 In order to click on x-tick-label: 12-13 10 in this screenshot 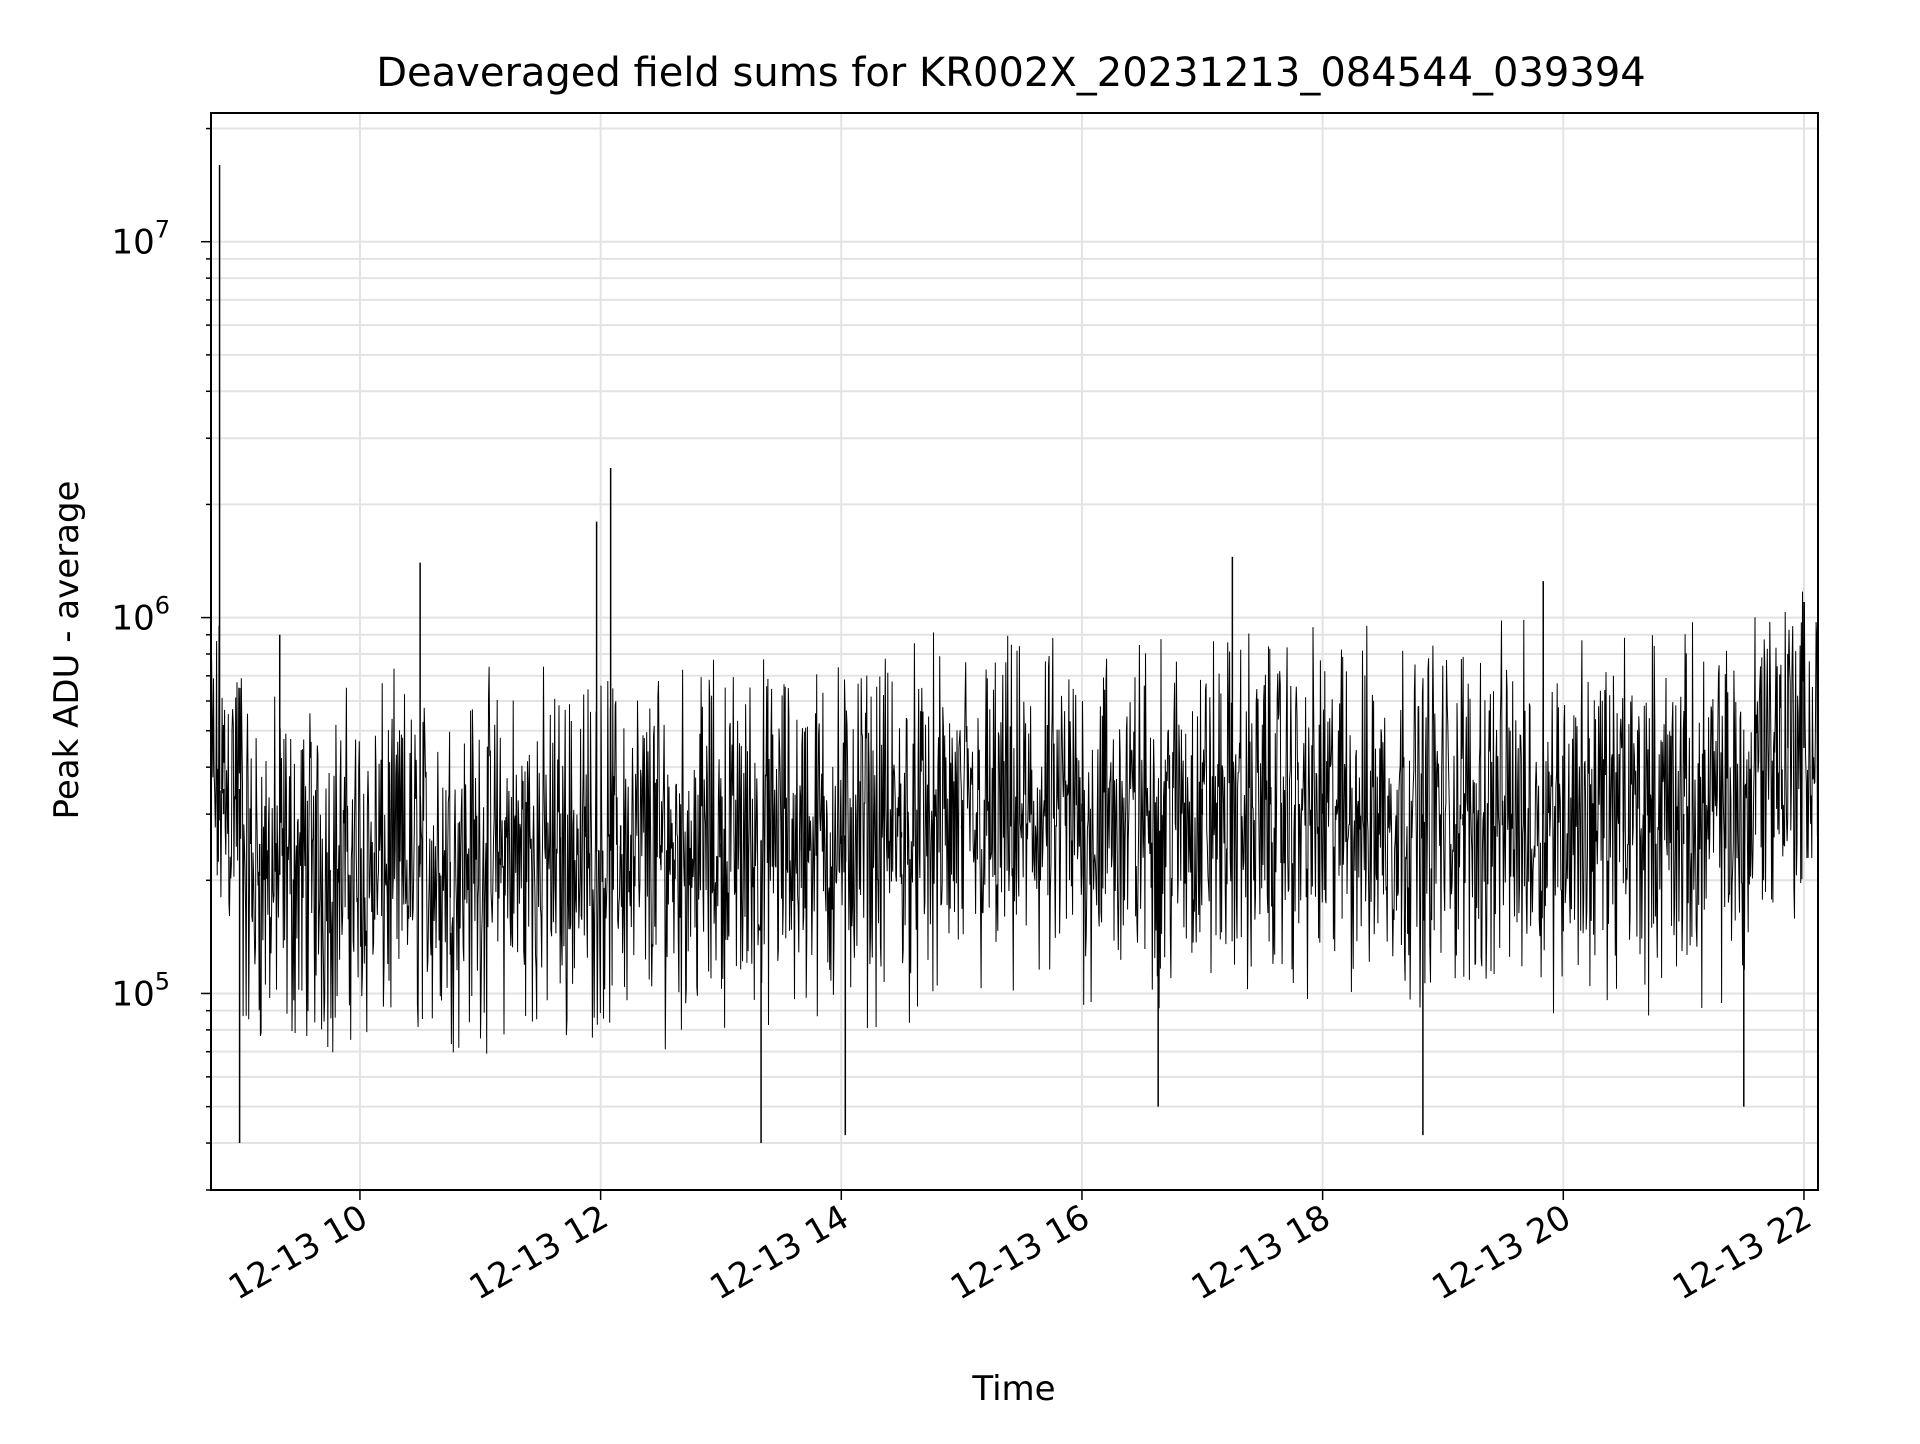, I will do `click(298, 1252)`.